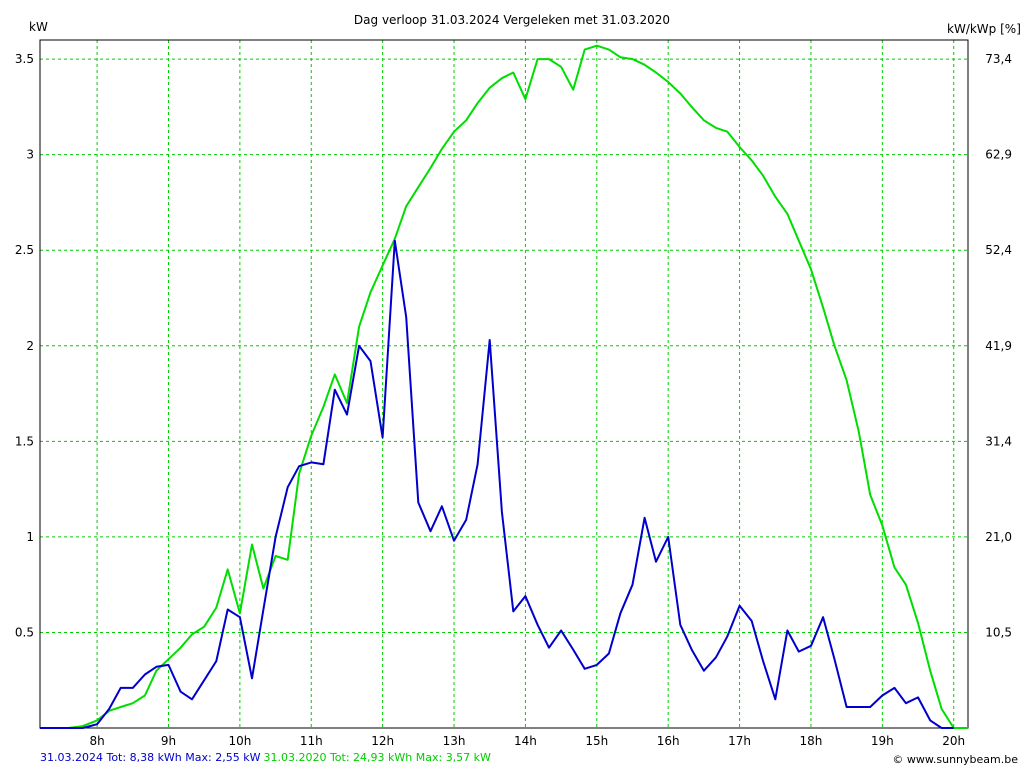  I want to click on legend-2020: 31.03.2020 Tot: 24,93 kWh Max: 3,57 kW, so click(377, 757).